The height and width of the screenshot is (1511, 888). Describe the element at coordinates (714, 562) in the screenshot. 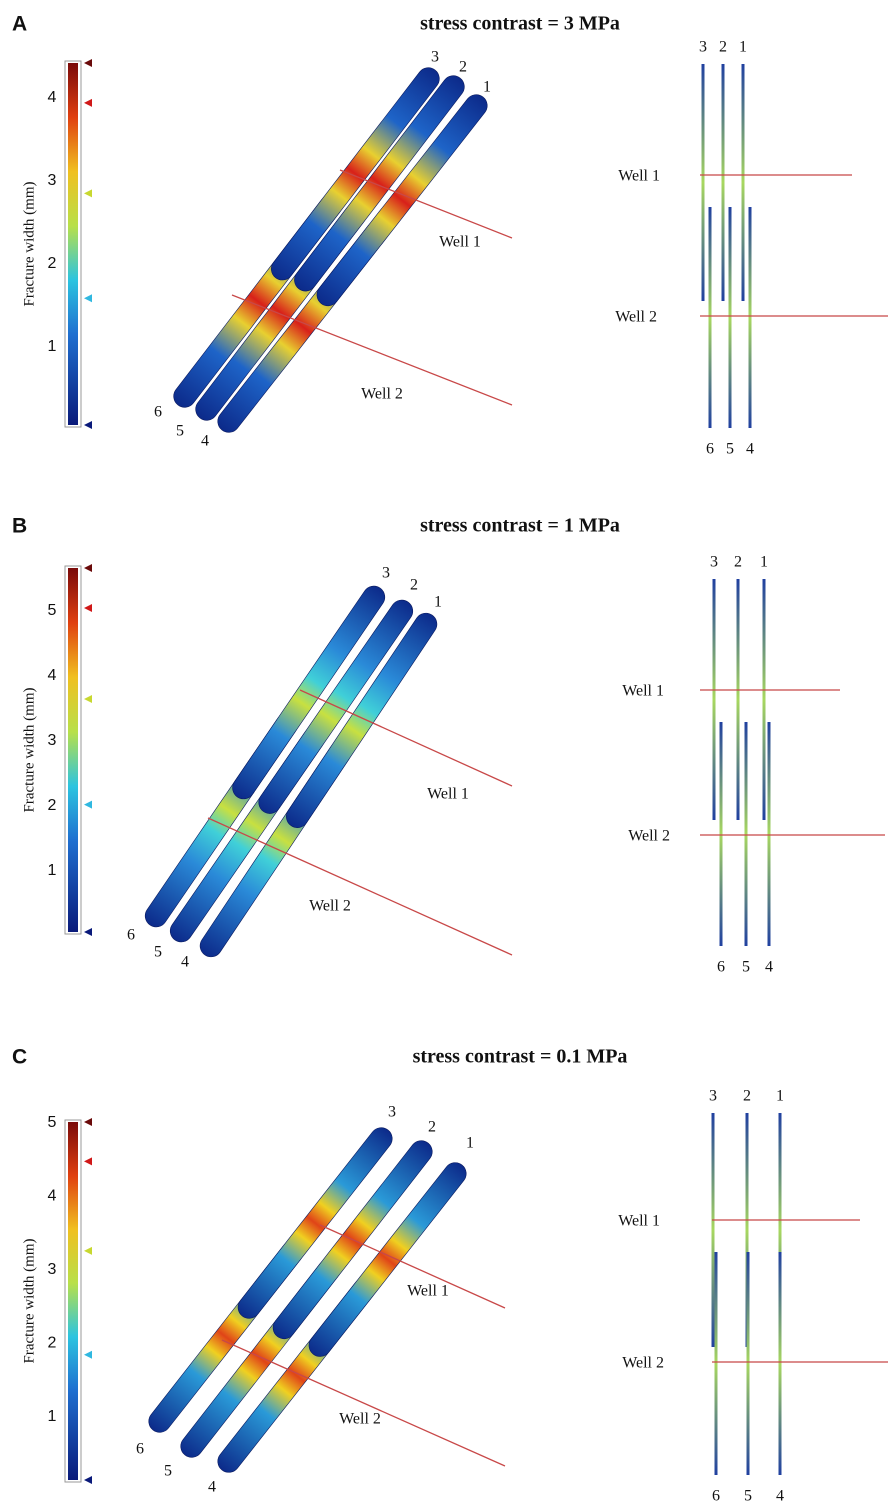

I see `plan-fracture-label: 3` at that location.